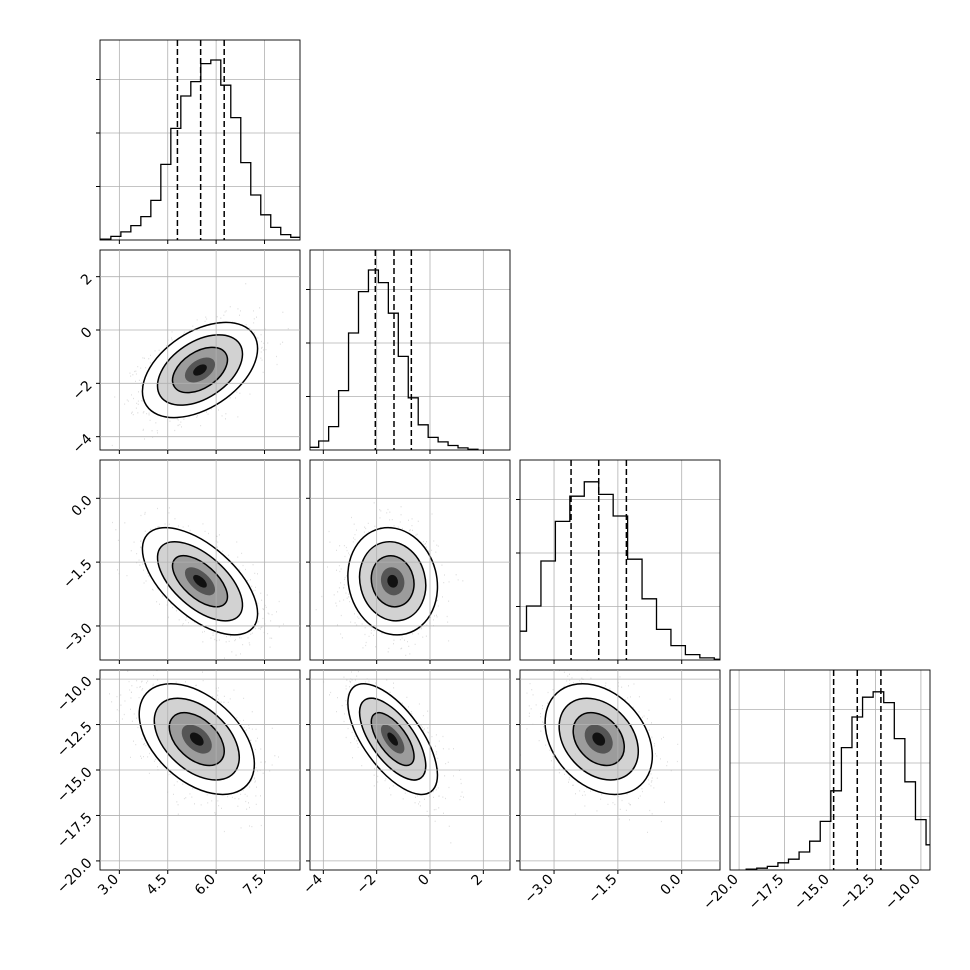  What do you see at coordinates (393, 757) in the screenshot?
I see `pair-3-1-content` at bounding box center [393, 757].